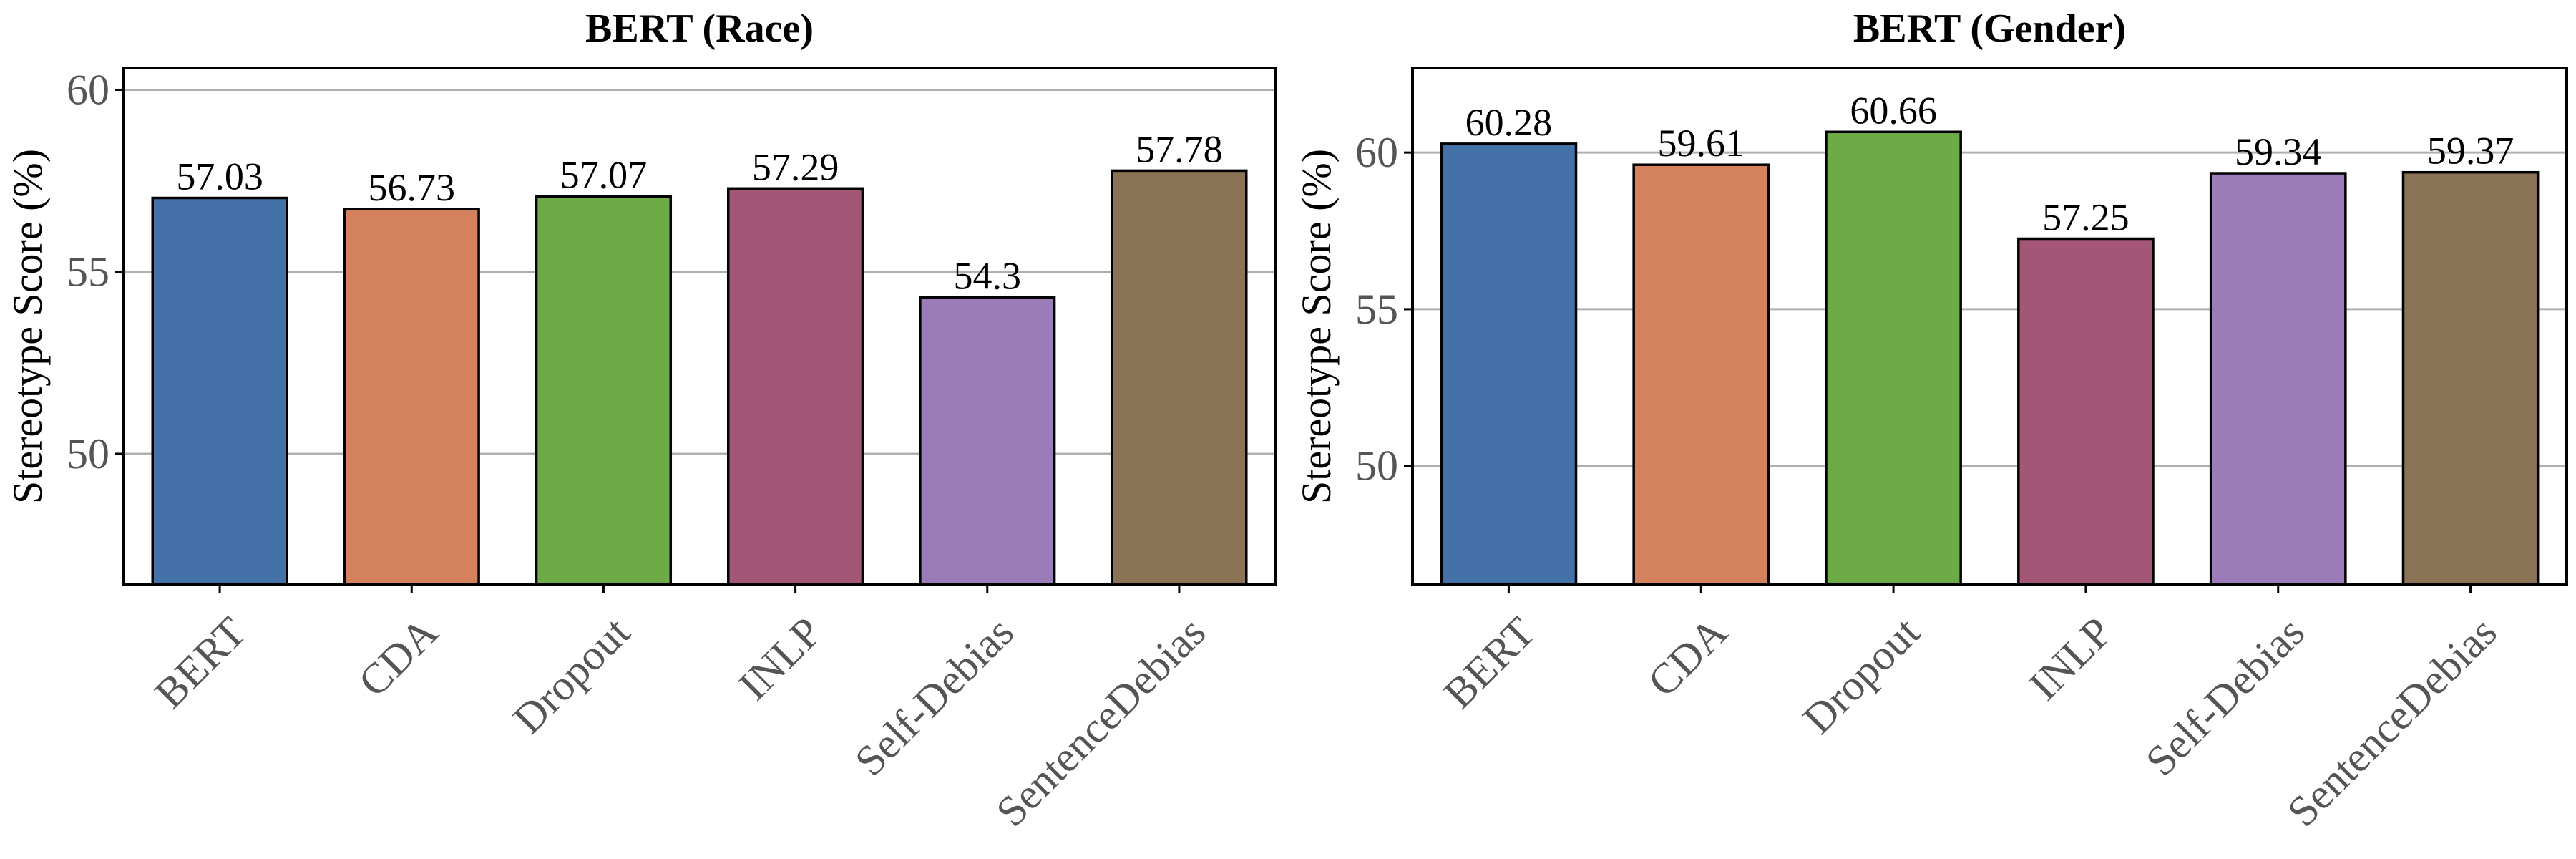 Image resolution: width=2576 pixels, height=859 pixels. What do you see at coordinates (219, 176) in the screenshot?
I see `value-label: 57.03` at bounding box center [219, 176].